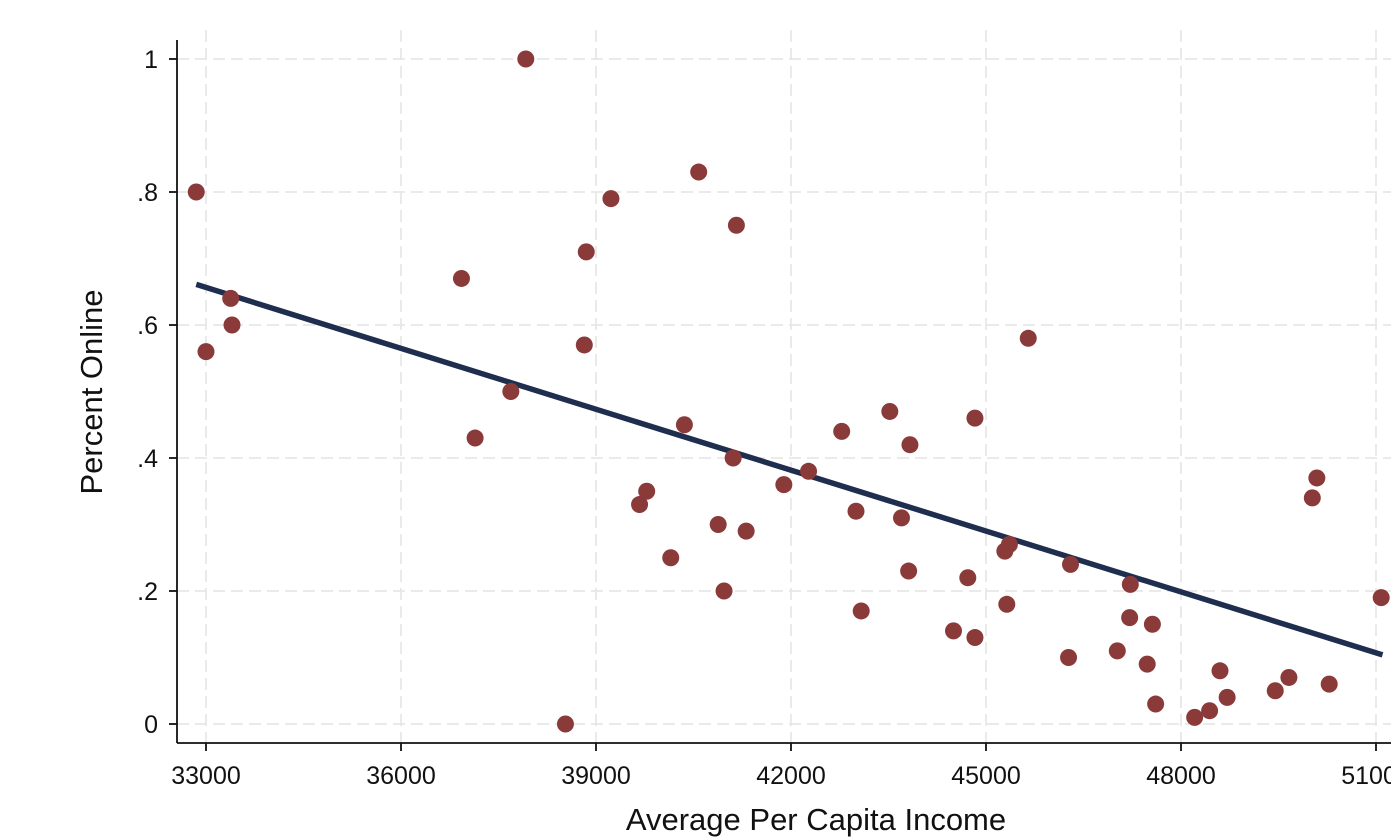 This screenshot has width=1391, height=838. Describe the element at coordinates (147, 193) in the screenshot. I see `y-tick-label: .8` at that location.